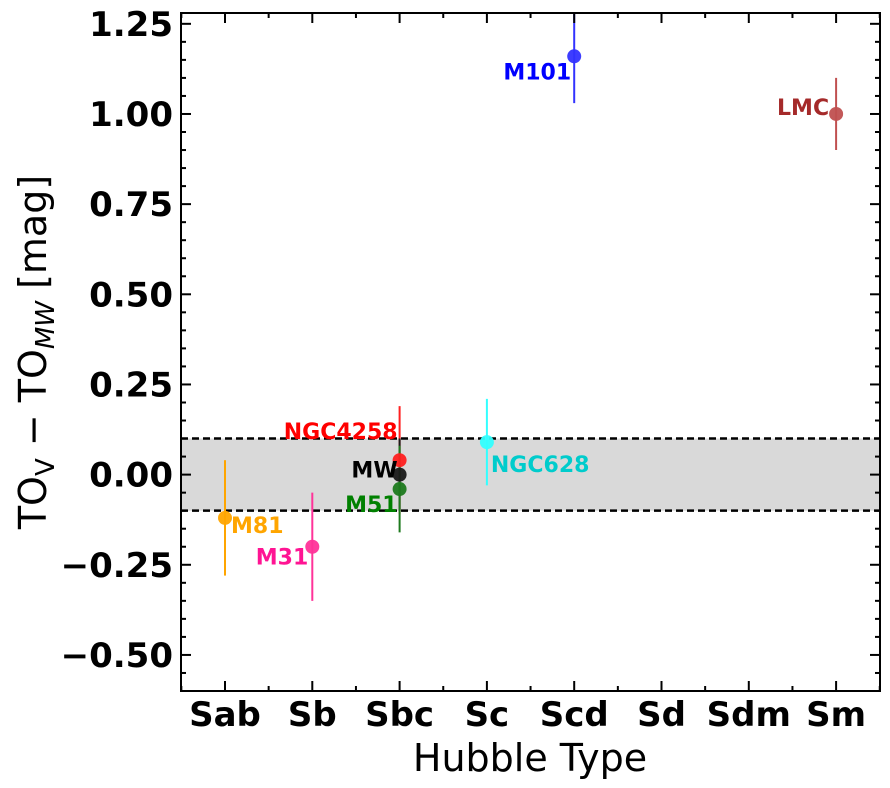  I want to click on x-tick-label: Sdm, so click(749, 715).